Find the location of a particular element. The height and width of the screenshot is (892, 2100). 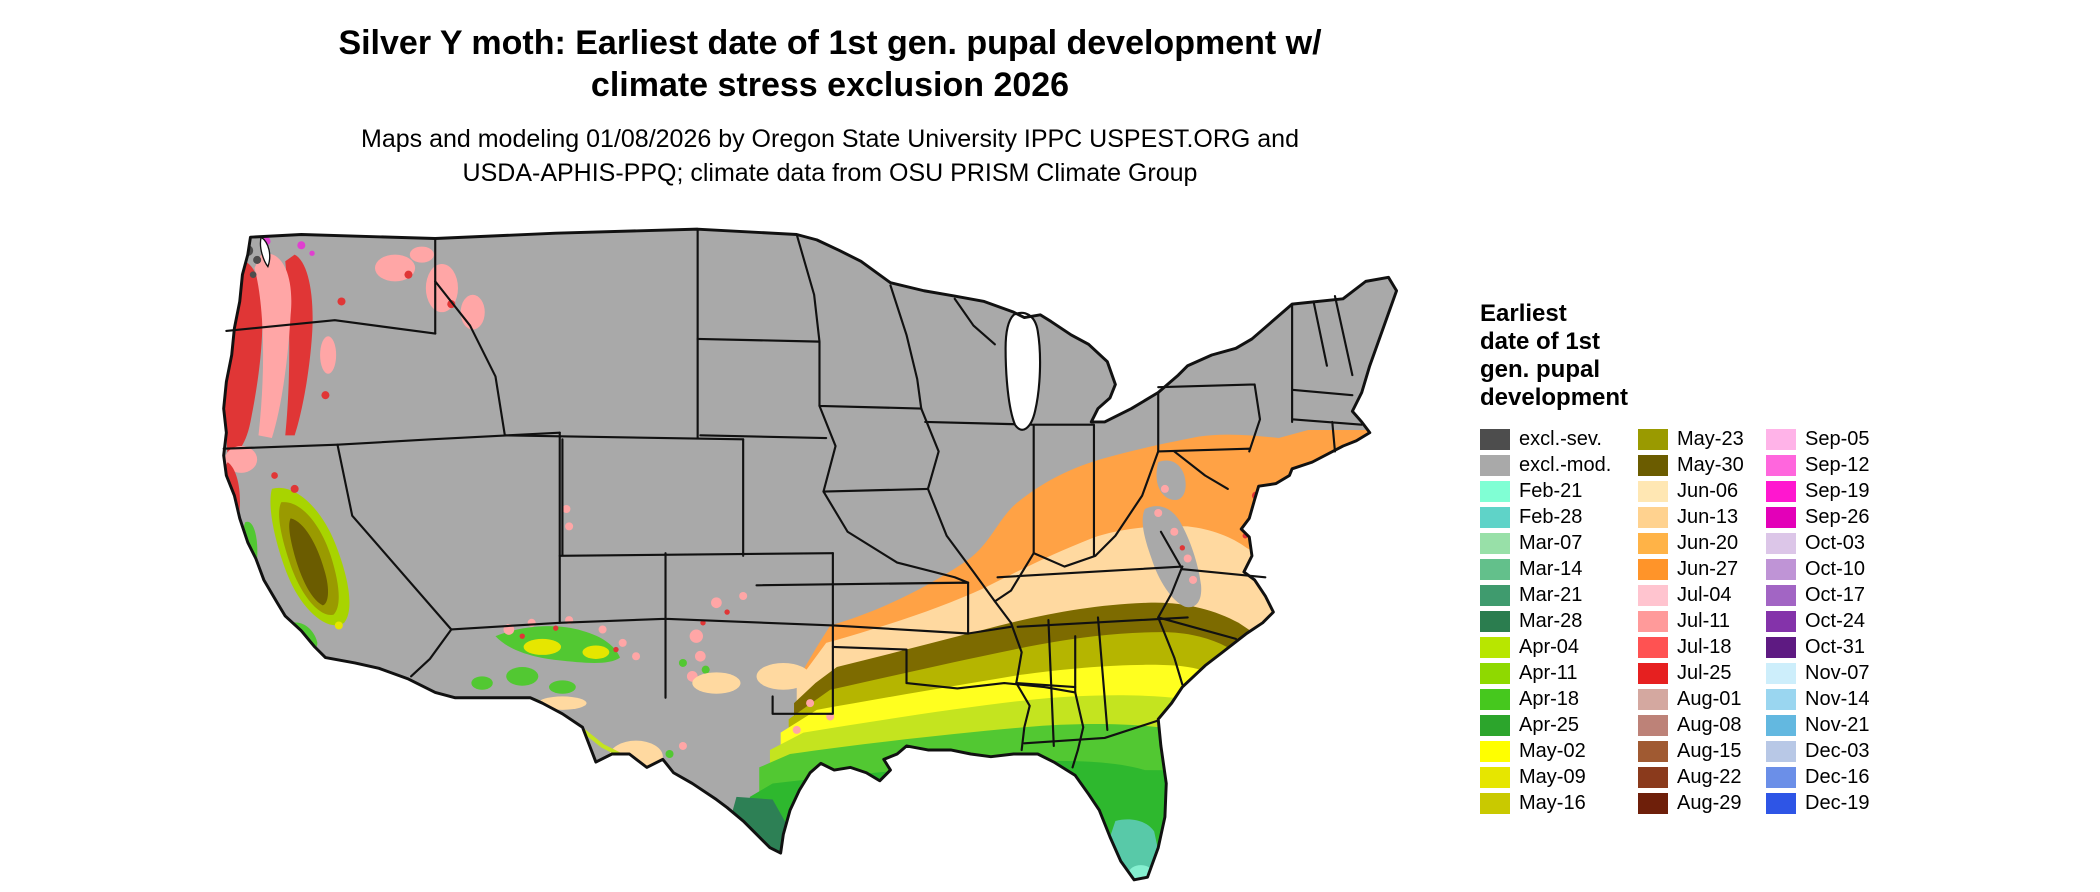

legend-label: May-30 is located at coordinates (1710, 465).